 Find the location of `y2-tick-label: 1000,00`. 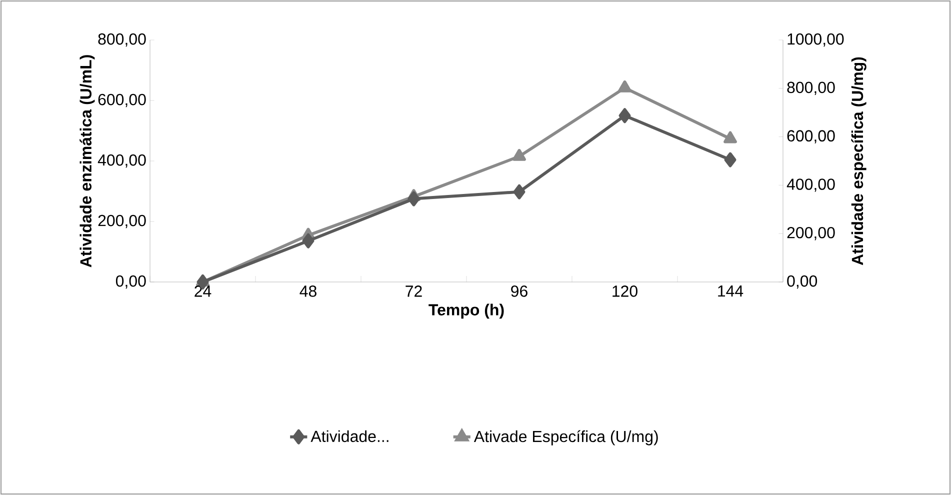

y2-tick-label: 1000,00 is located at coordinates (816, 40).